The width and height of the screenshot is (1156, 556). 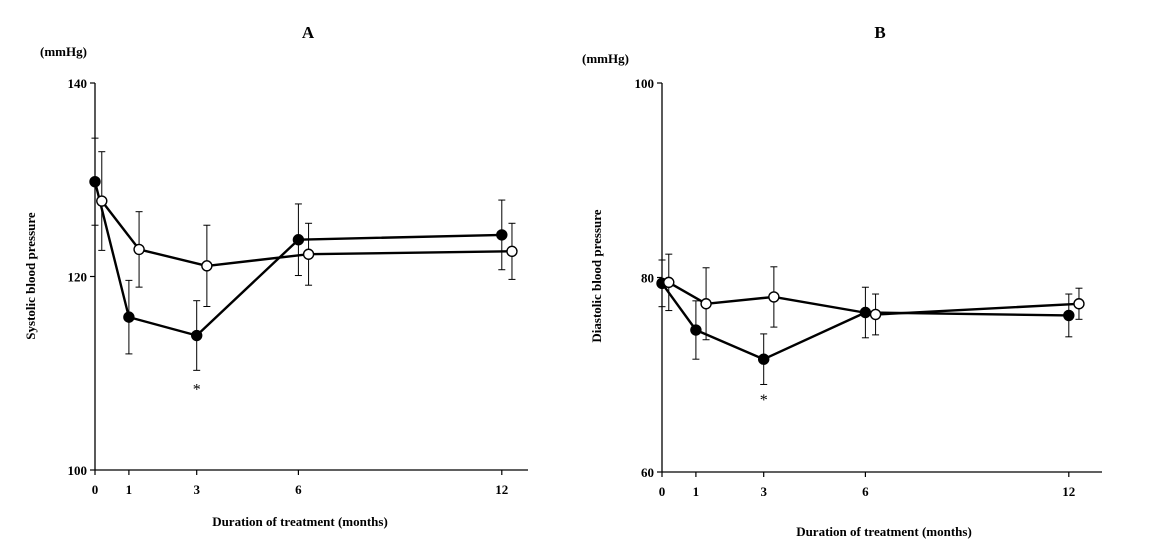 I want to click on panel-title: B, so click(x=879, y=32).